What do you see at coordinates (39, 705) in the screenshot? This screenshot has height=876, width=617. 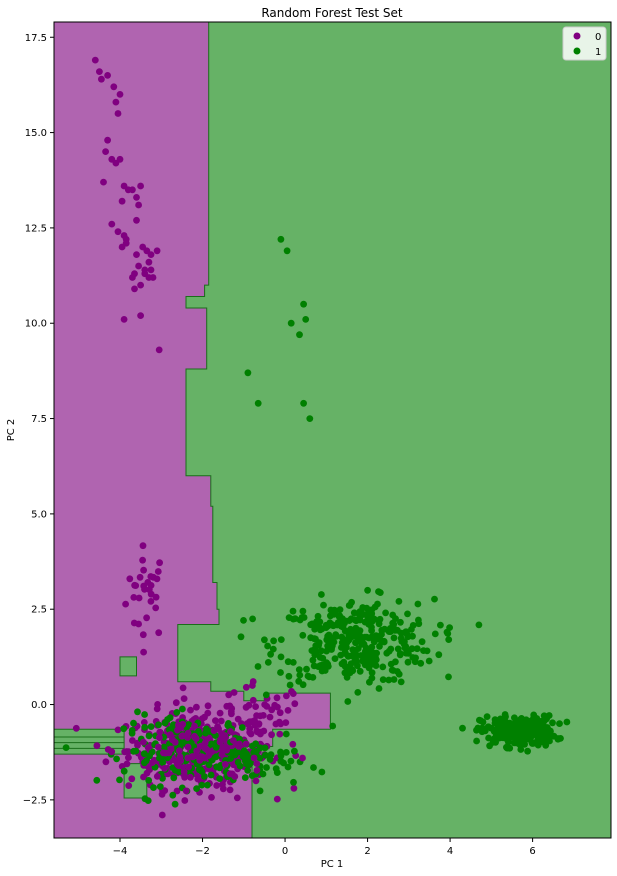 I see `y-tick-label: 0.0` at bounding box center [39, 705].